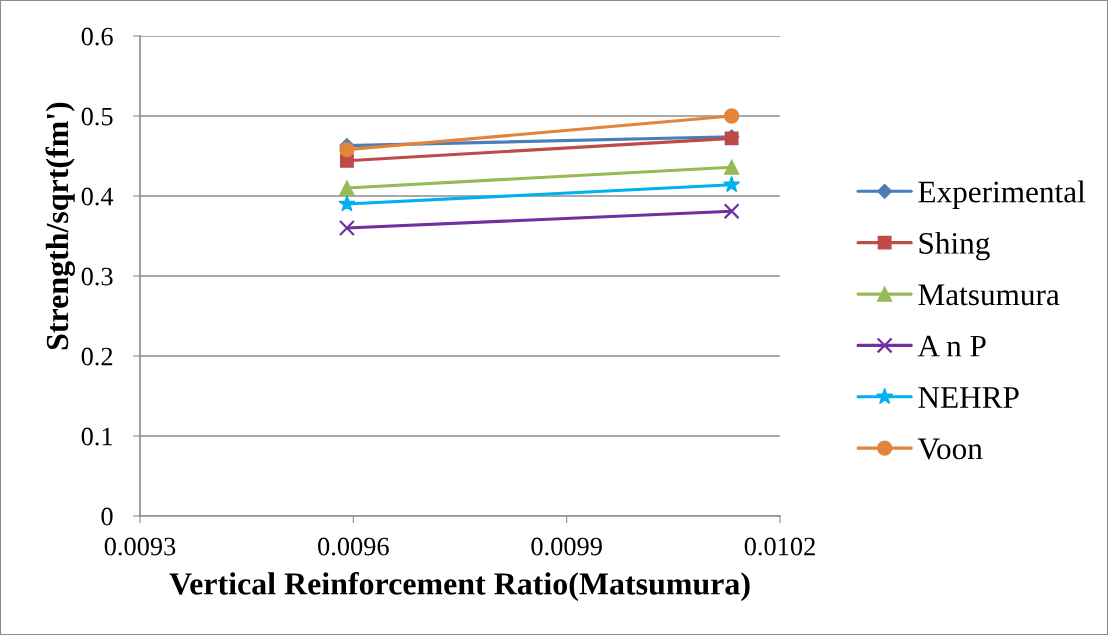 This screenshot has width=1108, height=635. Describe the element at coordinates (97, 196) in the screenshot. I see `y-tick-label: 0.4` at that location.